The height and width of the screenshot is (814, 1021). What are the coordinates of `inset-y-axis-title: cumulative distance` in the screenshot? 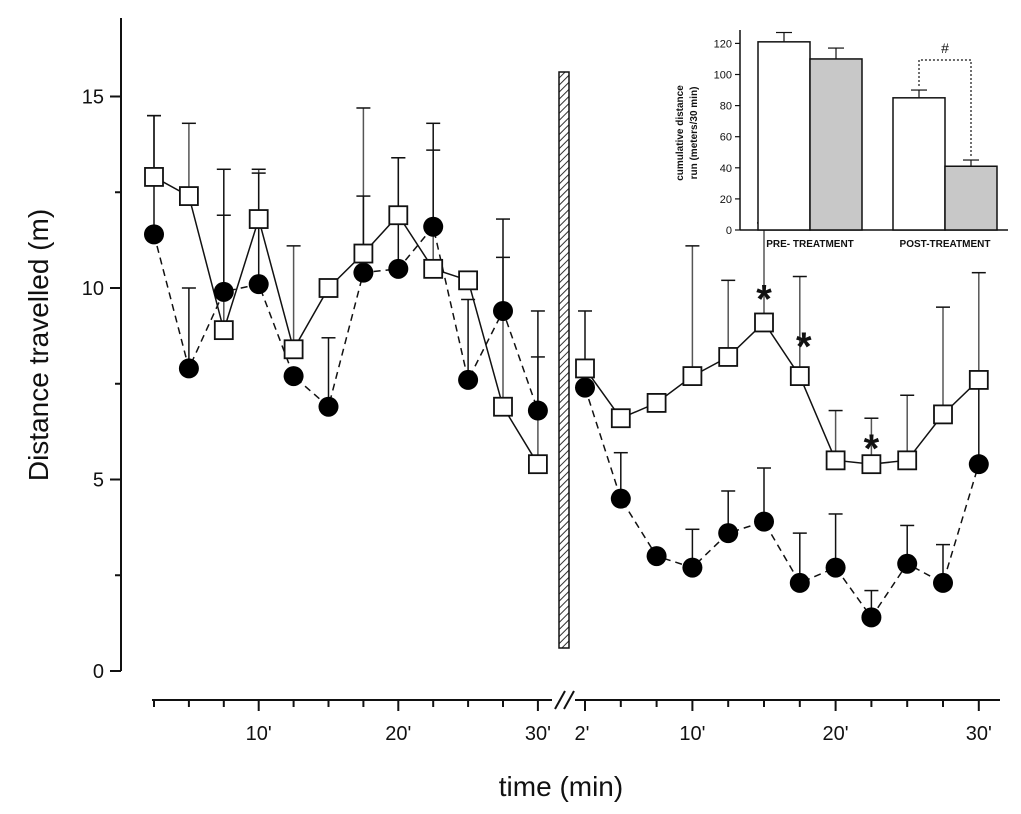 It's located at (680, 133).